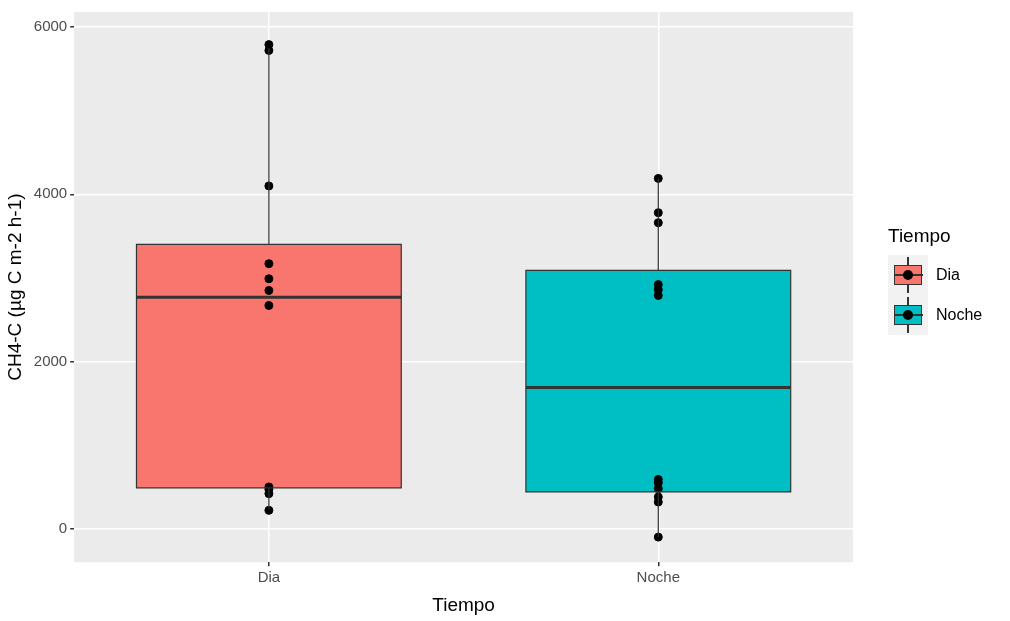 The width and height of the screenshot is (1010, 621). Describe the element at coordinates (463, 604) in the screenshot. I see `x-axis-title: Tiempo` at that location.